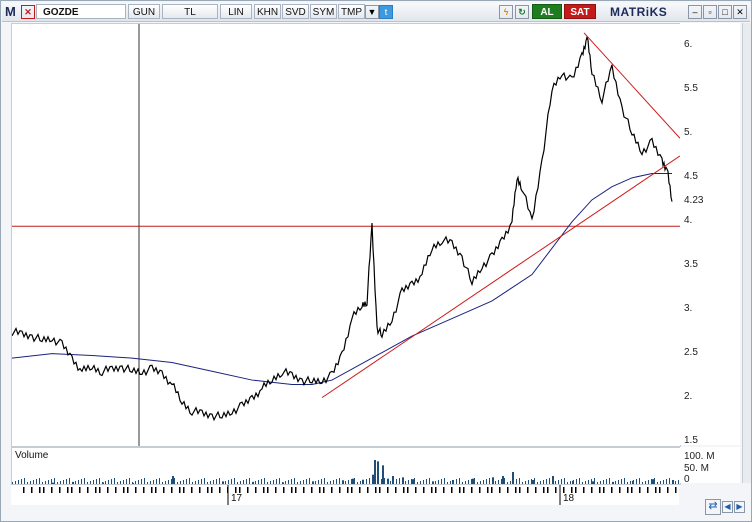 This screenshot has height=522, width=752. Describe the element at coordinates (295, 11) in the screenshot. I see `svd-button: SVD` at that location.